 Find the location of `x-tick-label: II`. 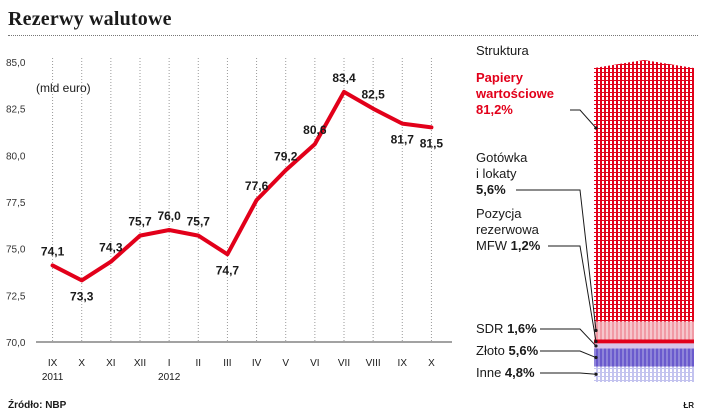

x-tick-label: II is located at coordinates (199, 363).